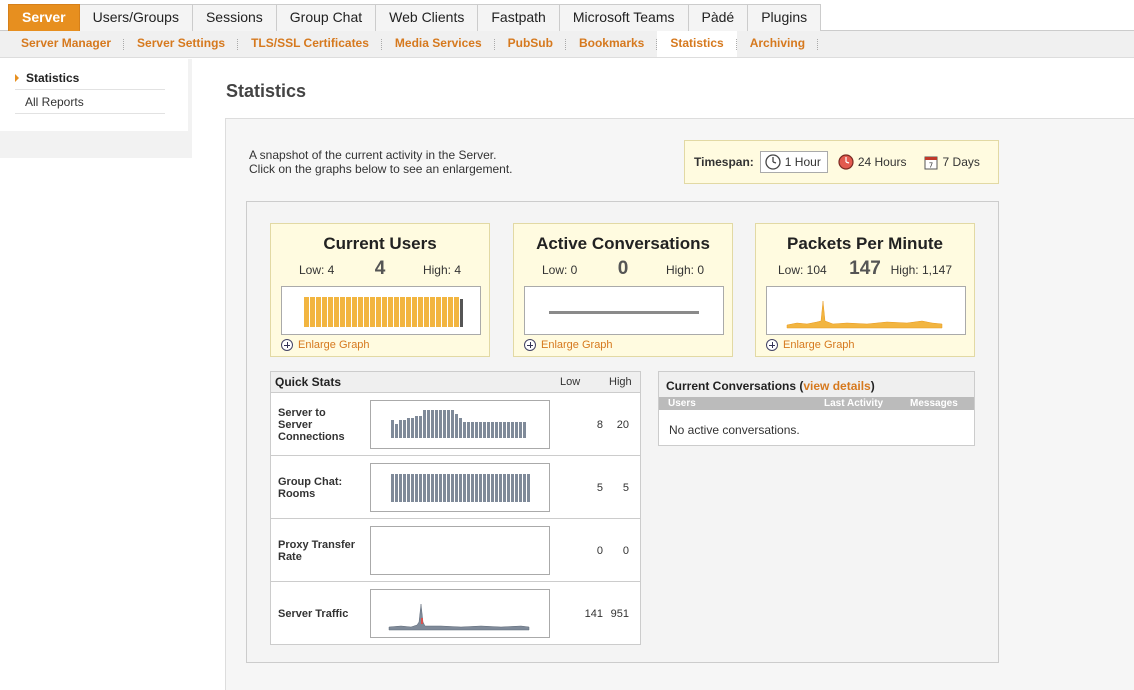 The width and height of the screenshot is (1134, 690). I want to click on no-conversations-text: No active conversations., so click(734, 430).